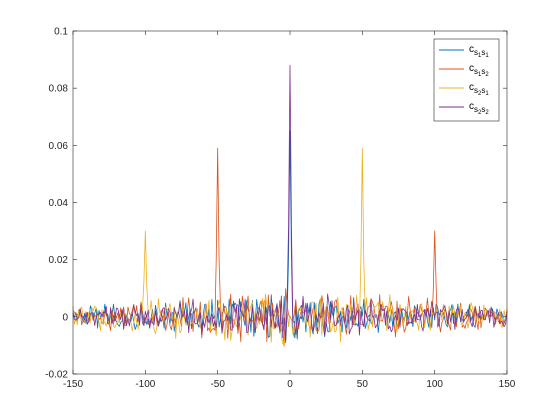 This screenshot has height=420, width=560. What do you see at coordinates (479, 108) in the screenshot?
I see `legend-label: cs2s2` at bounding box center [479, 108].